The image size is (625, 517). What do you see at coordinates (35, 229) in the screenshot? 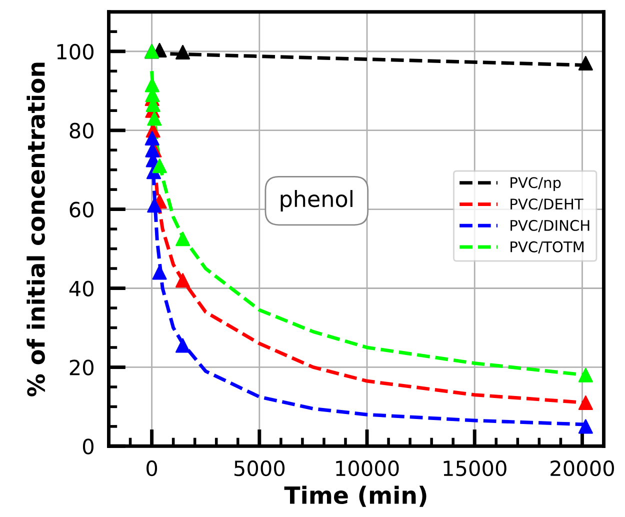
I see `y-axis-title: % of initial concentration` at bounding box center [35, 229].